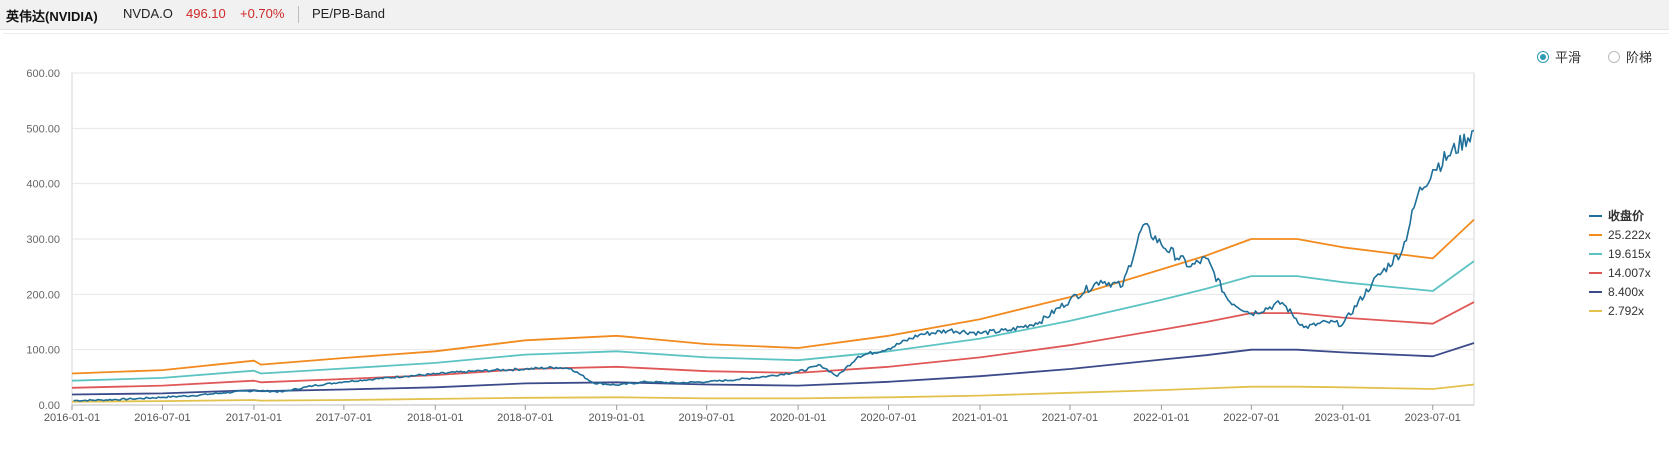 The height and width of the screenshot is (459, 1669). What do you see at coordinates (43, 185) in the screenshot?
I see `y-tick-label: 400.00` at bounding box center [43, 185].